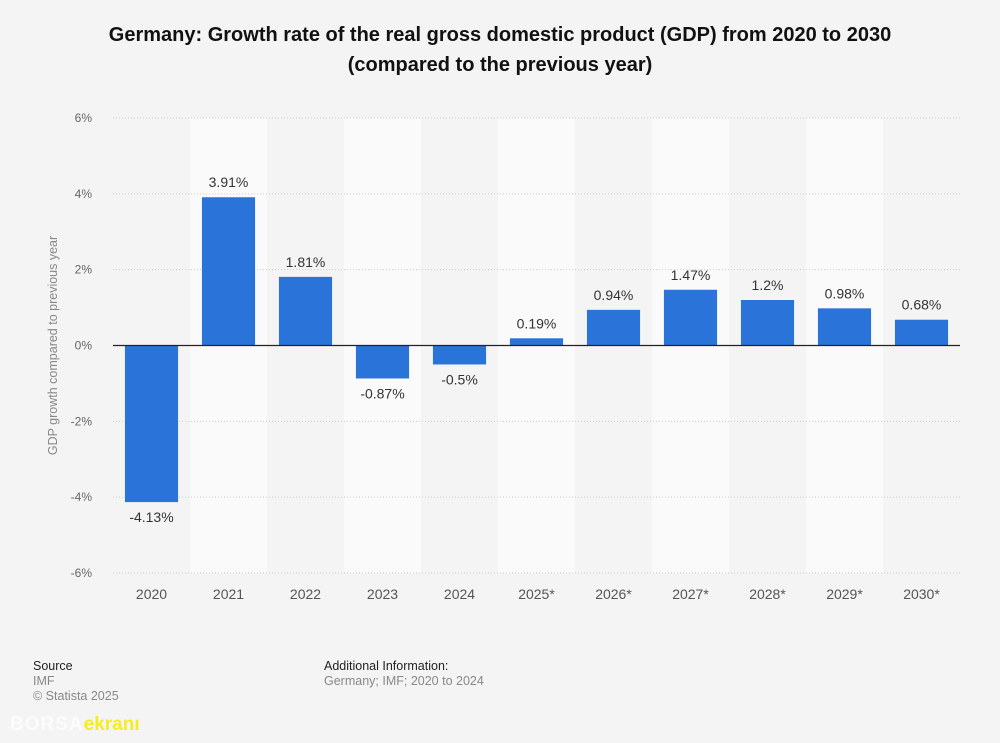  What do you see at coordinates (500, 65) in the screenshot?
I see `chart-title-line2: (compared to the previous year)` at bounding box center [500, 65].